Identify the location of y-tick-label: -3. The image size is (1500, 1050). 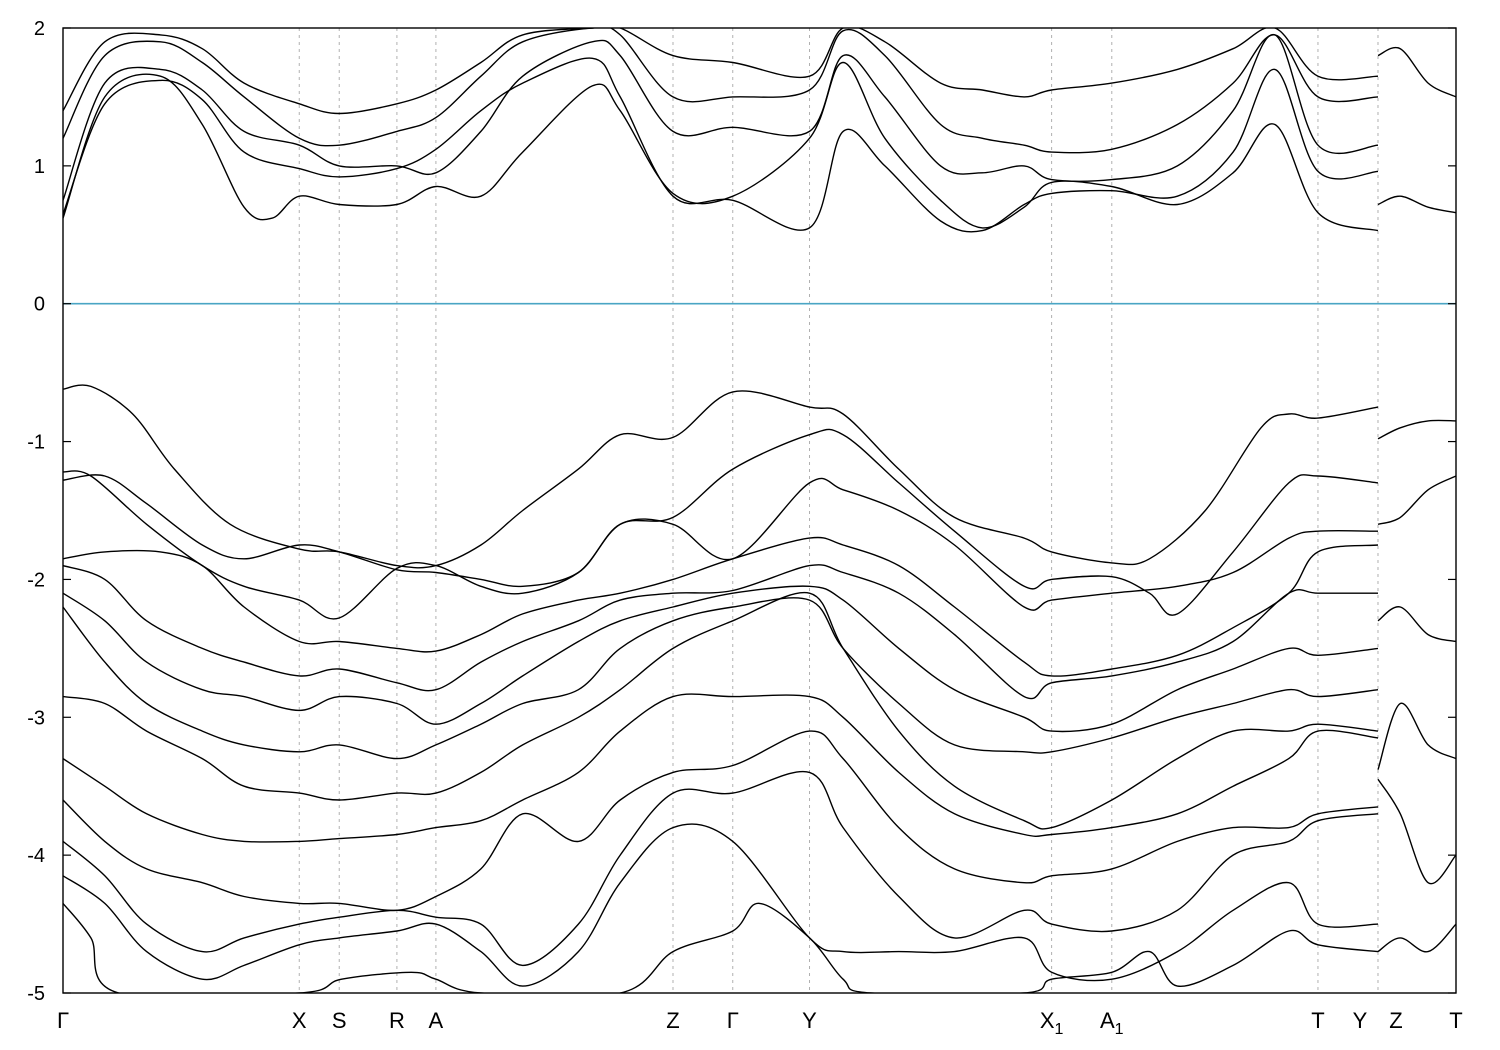
(36, 718).